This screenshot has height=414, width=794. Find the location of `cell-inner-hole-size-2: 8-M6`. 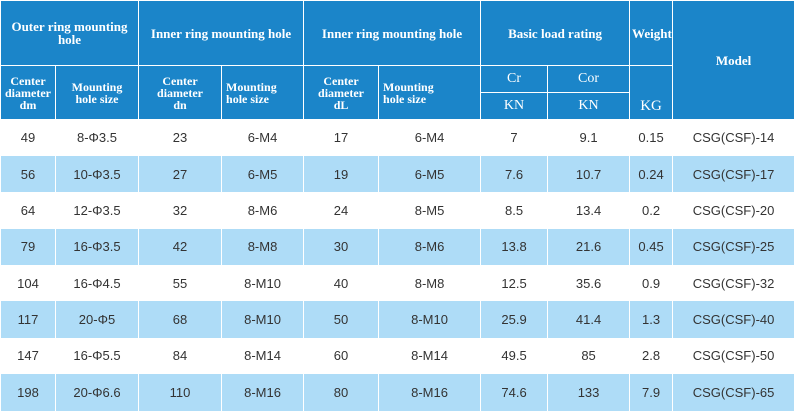

cell-inner-hole-size-2: 8-M6 is located at coordinates (430, 246).